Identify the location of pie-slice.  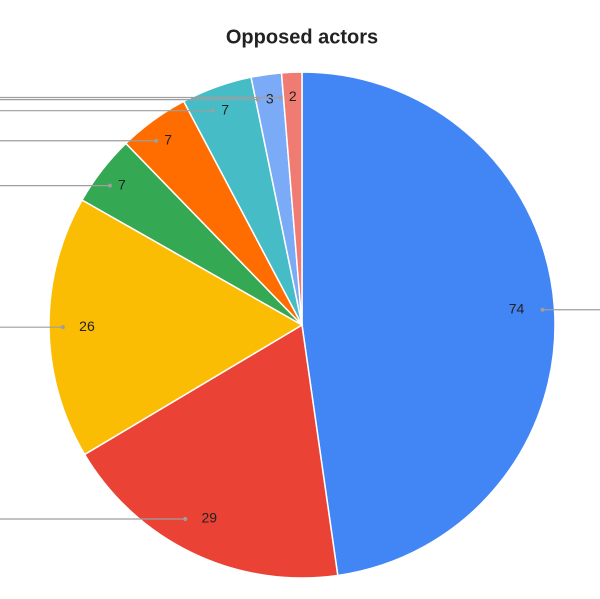
(291, 198).